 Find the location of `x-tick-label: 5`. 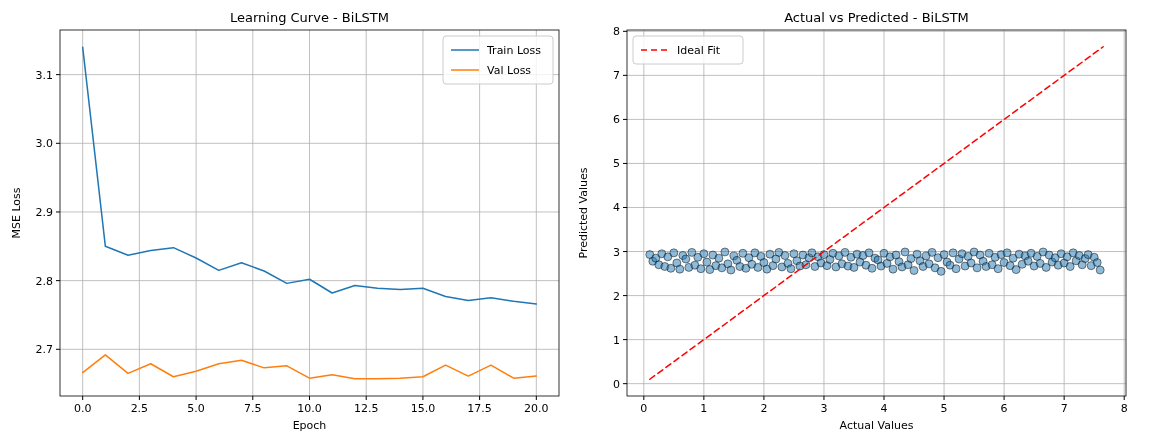

x-tick-label: 5 is located at coordinates (944, 408).